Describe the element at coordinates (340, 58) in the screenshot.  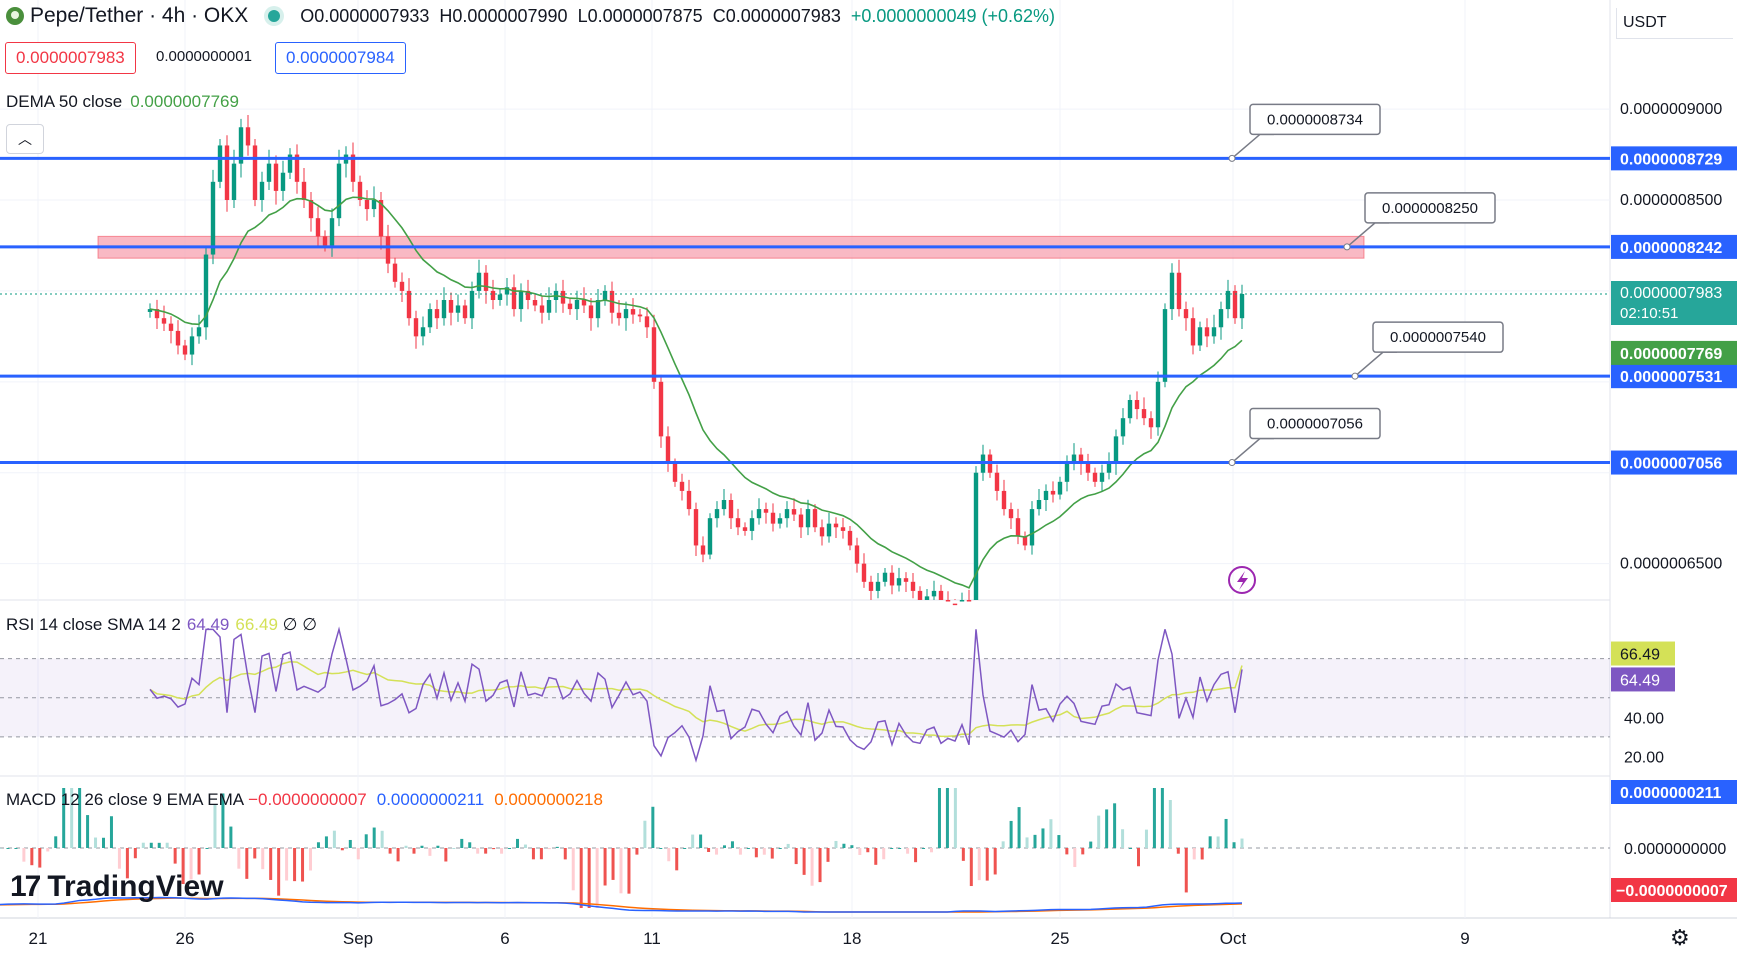
I see `buy-price-button: 0.0000007984` at that location.